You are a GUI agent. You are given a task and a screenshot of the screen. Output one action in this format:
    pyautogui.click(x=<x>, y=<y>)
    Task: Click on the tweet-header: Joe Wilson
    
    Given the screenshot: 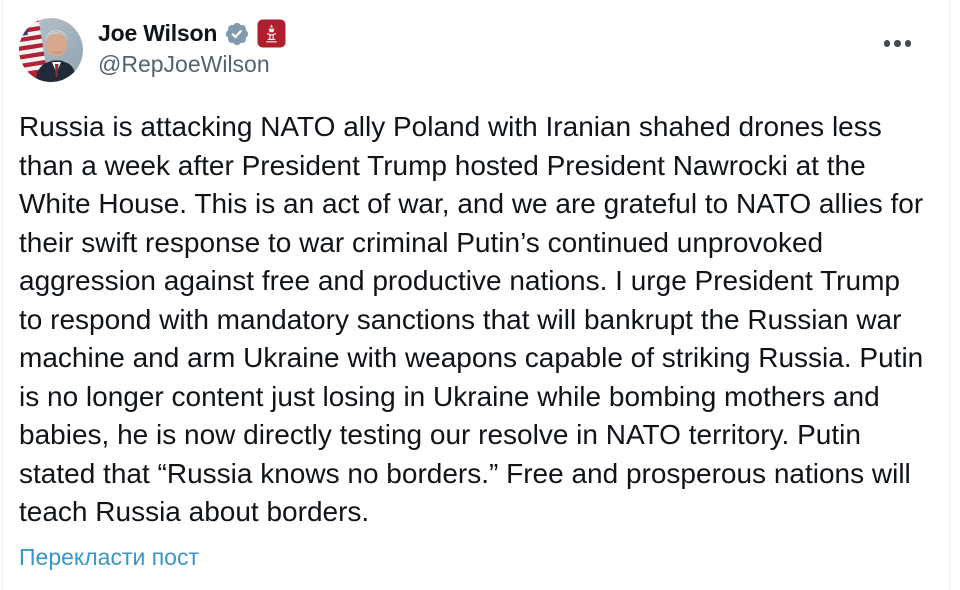 What is the action you would take?
    pyautogui.click(x=476, y=41)
    